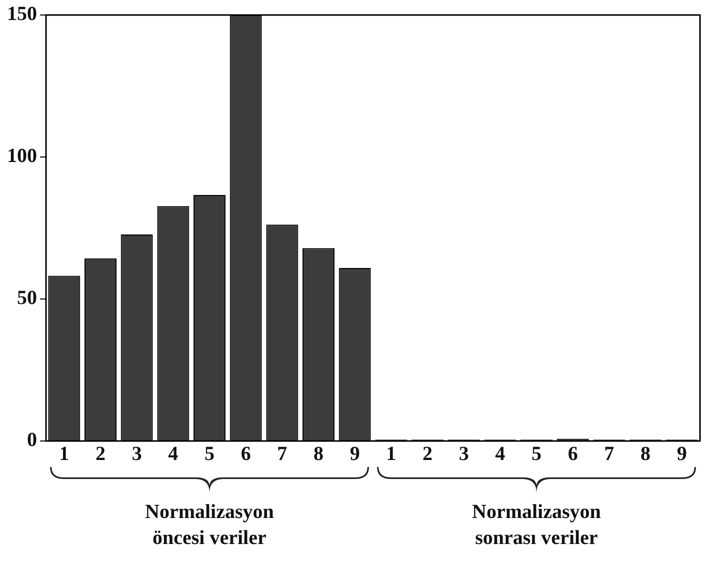 The height and width of the screenshot is (579, 704). Describe the element at coordinates (22, 14) in the screenshot. I see `y-tick-label: 150` at that location.